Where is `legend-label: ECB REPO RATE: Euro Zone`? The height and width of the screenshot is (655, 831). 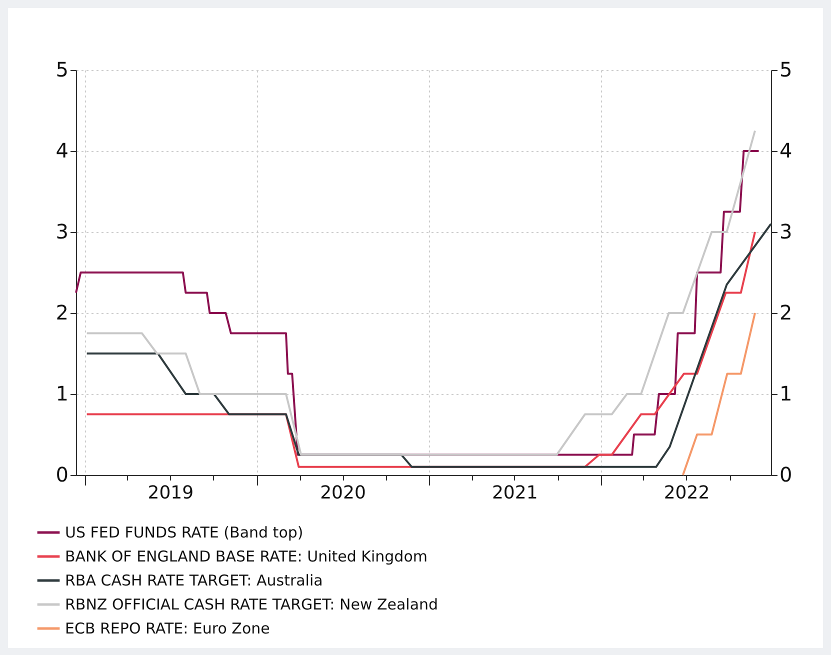
legend-label: ECB REPO RATE: Euro Zone is located at coordinates (167, 629).